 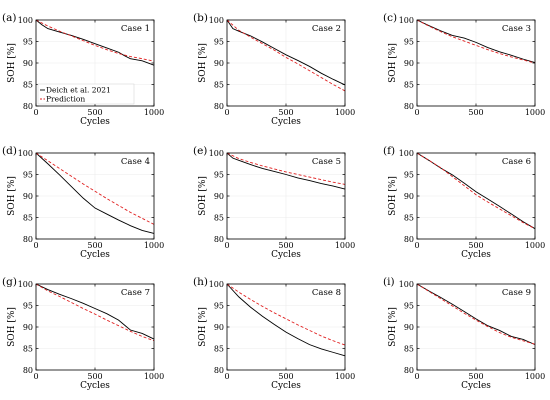 What do you see at coordinates (516, 162) in the screenshot?
I see `case-label: Case 6` at bounding box center [516, 162].